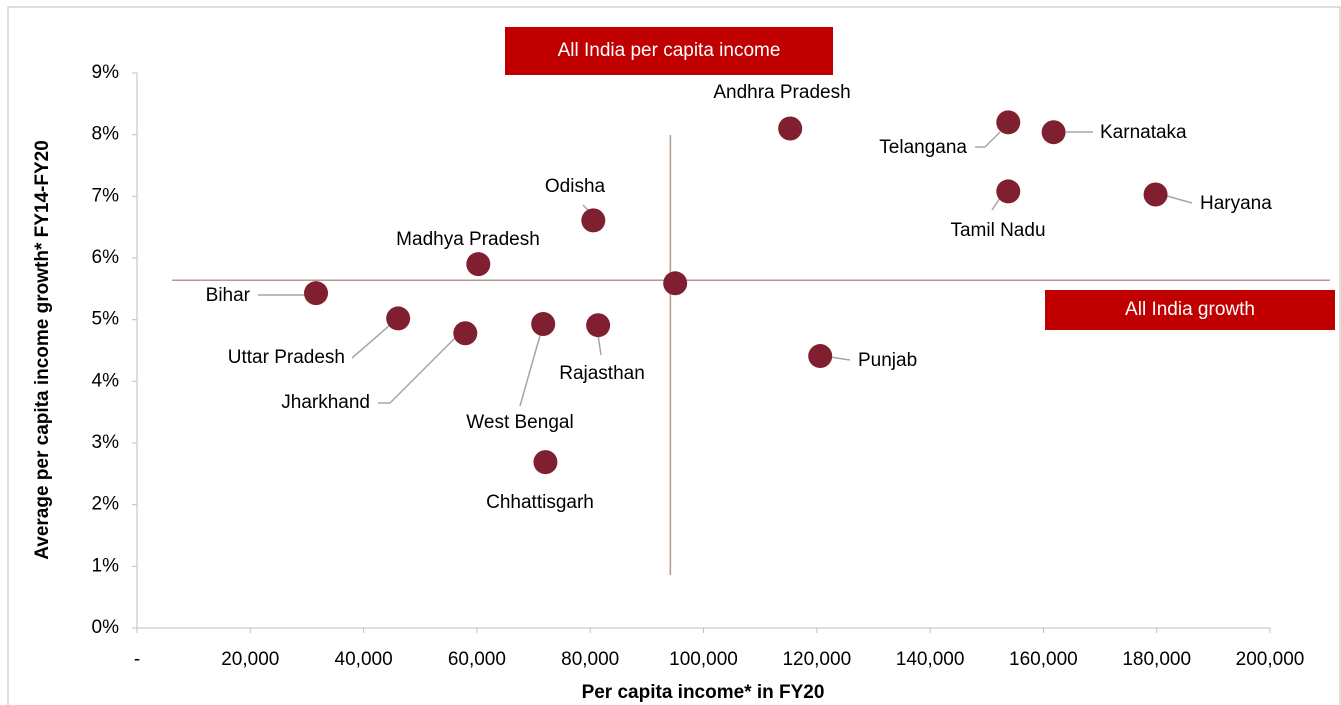  What do you see at coordinates (887, 360) in the screenshot?
I see `point-label: Punjab` at bounding box center [887, 360].